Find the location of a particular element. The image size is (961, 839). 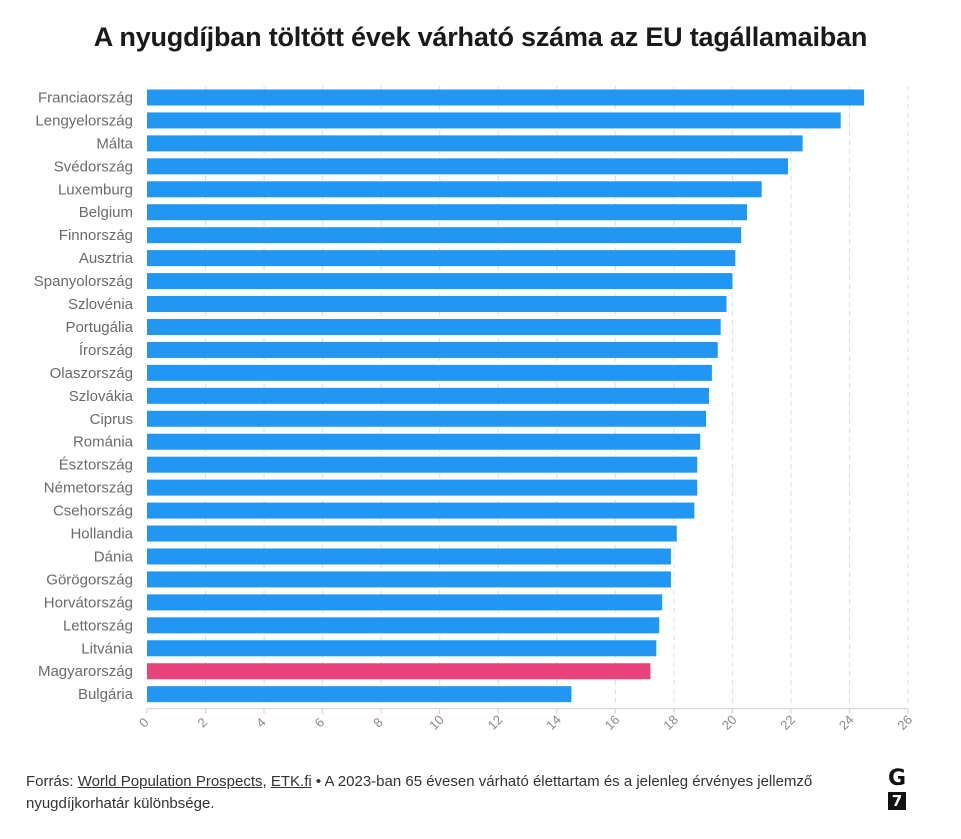

category-label-10: Portugália is located at coordinates (99, 327).